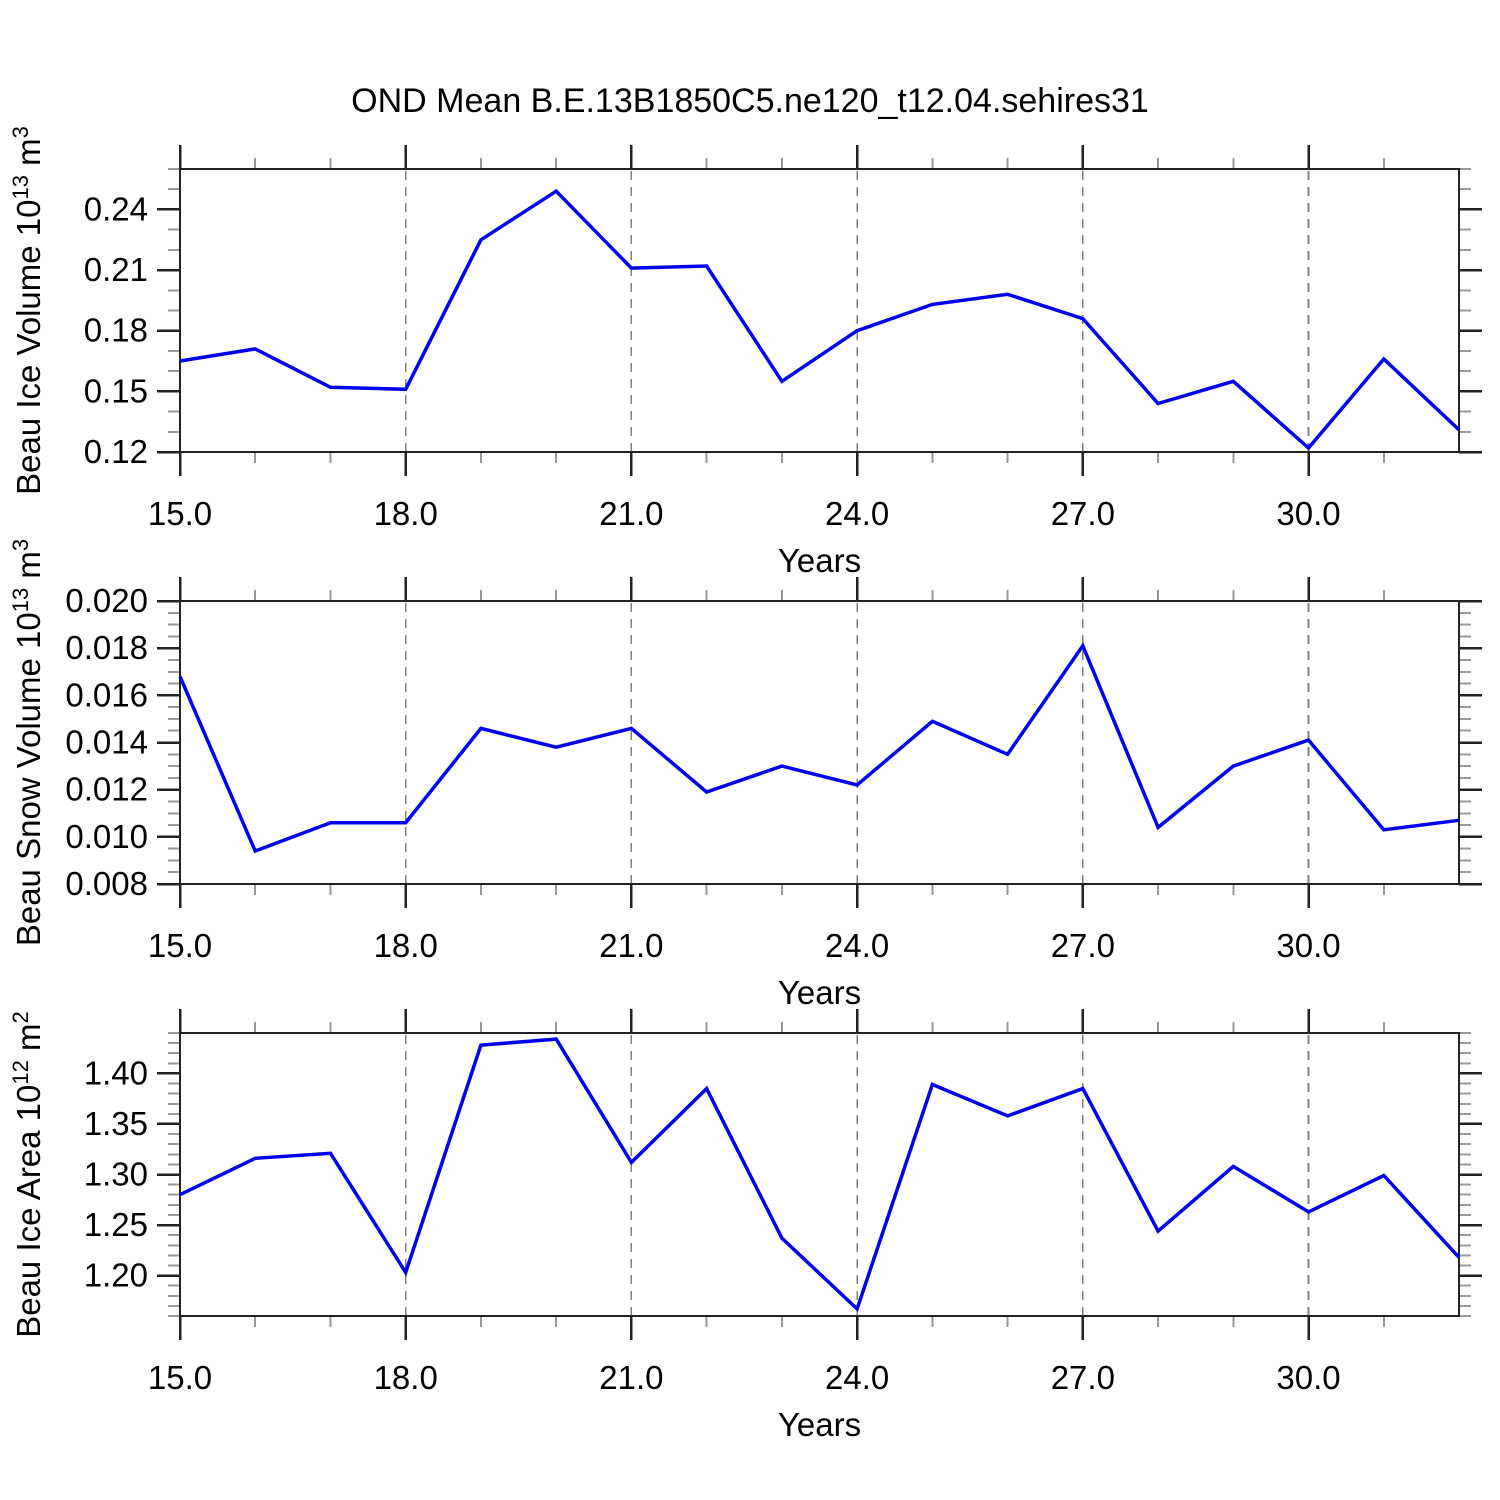 The width and height of the screenshot is (1500, 1500). What do you see at coordinates (27, 742) in the screenshot?
I see `y-axis-title: Beau Snow Volume 1013 m3` at bounding box center [27, 742].